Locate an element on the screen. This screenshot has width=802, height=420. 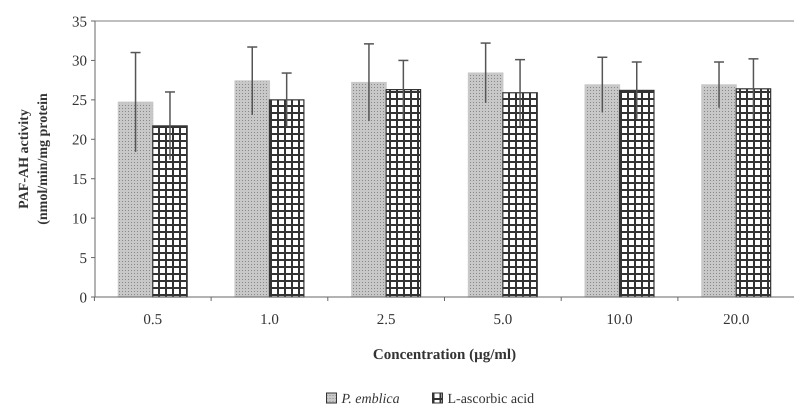
y-axis-title: PAF-AH activity (nmol/min/mg protein is located at coordinates (34, 158).